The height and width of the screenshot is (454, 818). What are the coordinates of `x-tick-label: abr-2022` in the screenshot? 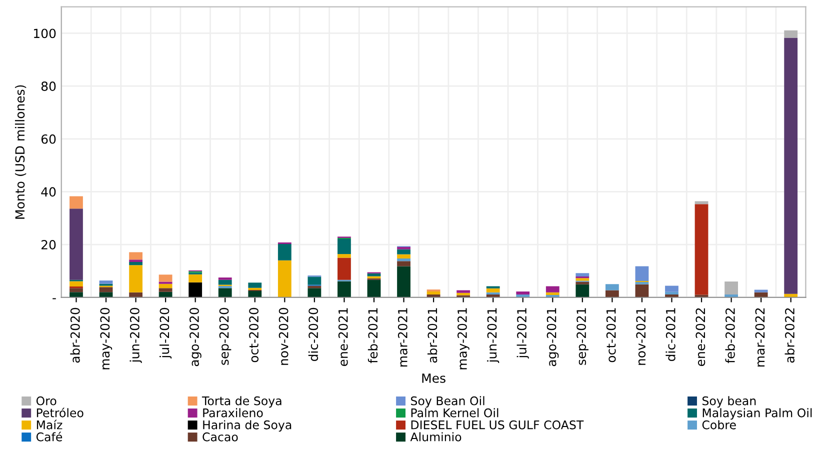 It's located at (789, 335).